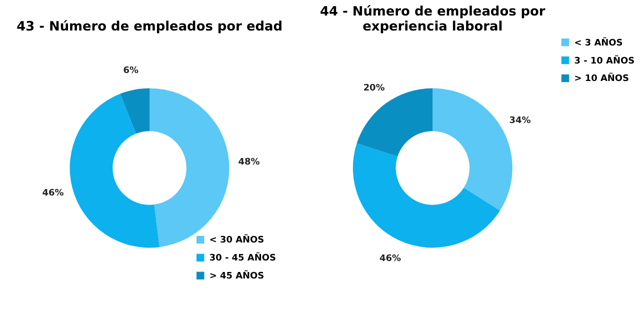  What do you see at coordinates (249, 163) in the screenshot?
I see `data-label: 48%` at bounding box center [249, 163].